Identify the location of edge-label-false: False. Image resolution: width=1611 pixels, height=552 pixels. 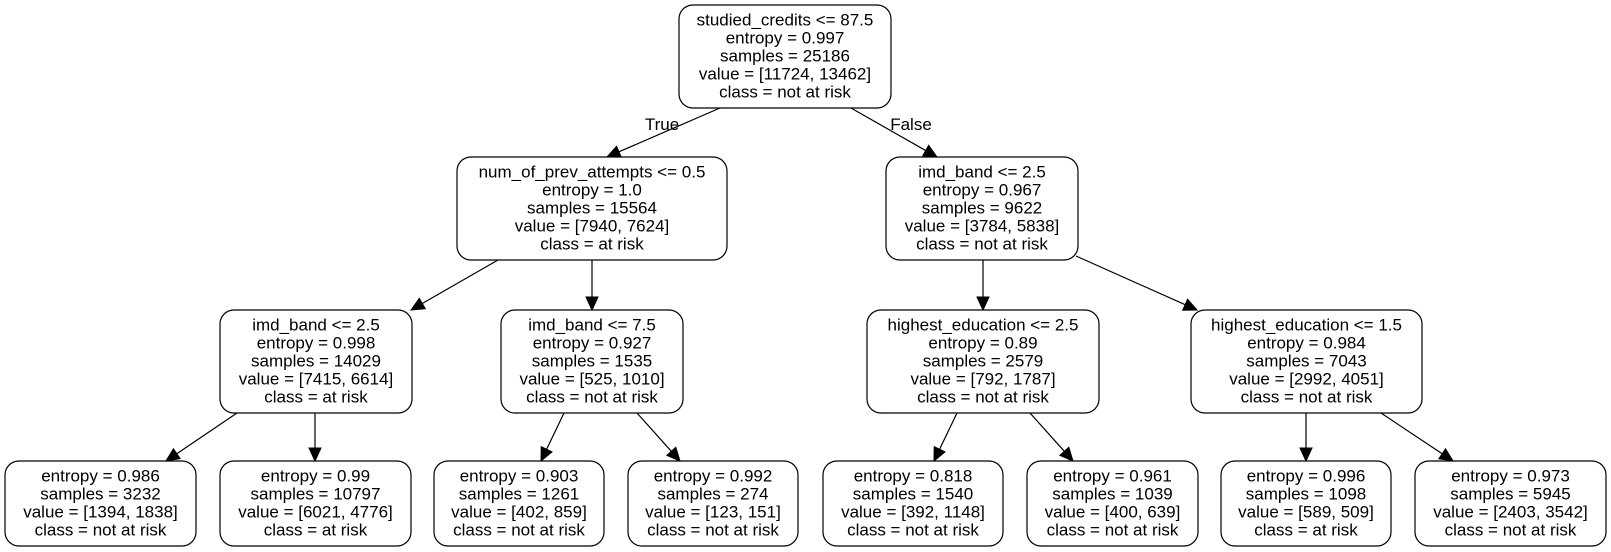
(911, 124).